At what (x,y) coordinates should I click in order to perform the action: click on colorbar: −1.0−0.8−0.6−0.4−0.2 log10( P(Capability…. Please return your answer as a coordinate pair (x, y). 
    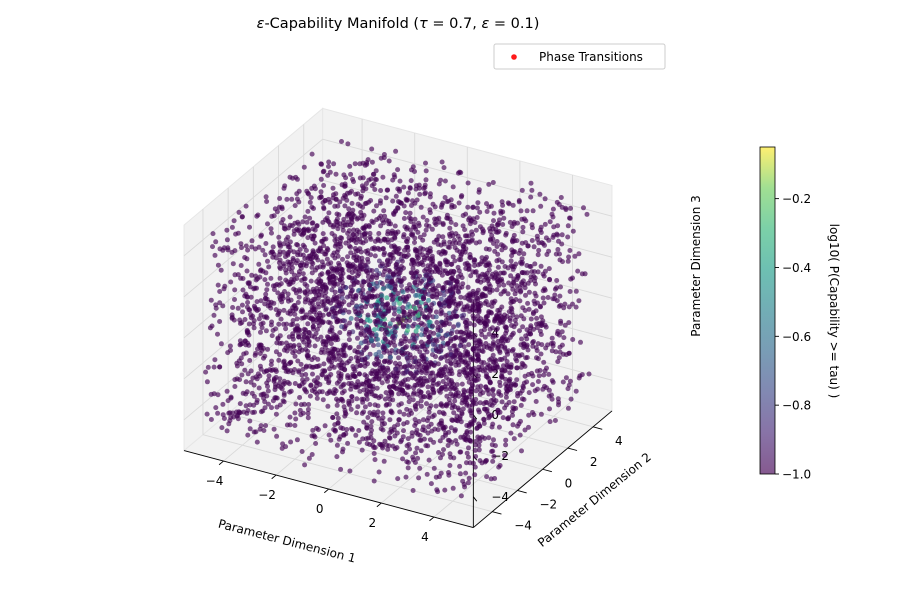
    Looking at the image, I should click on (800, 314).